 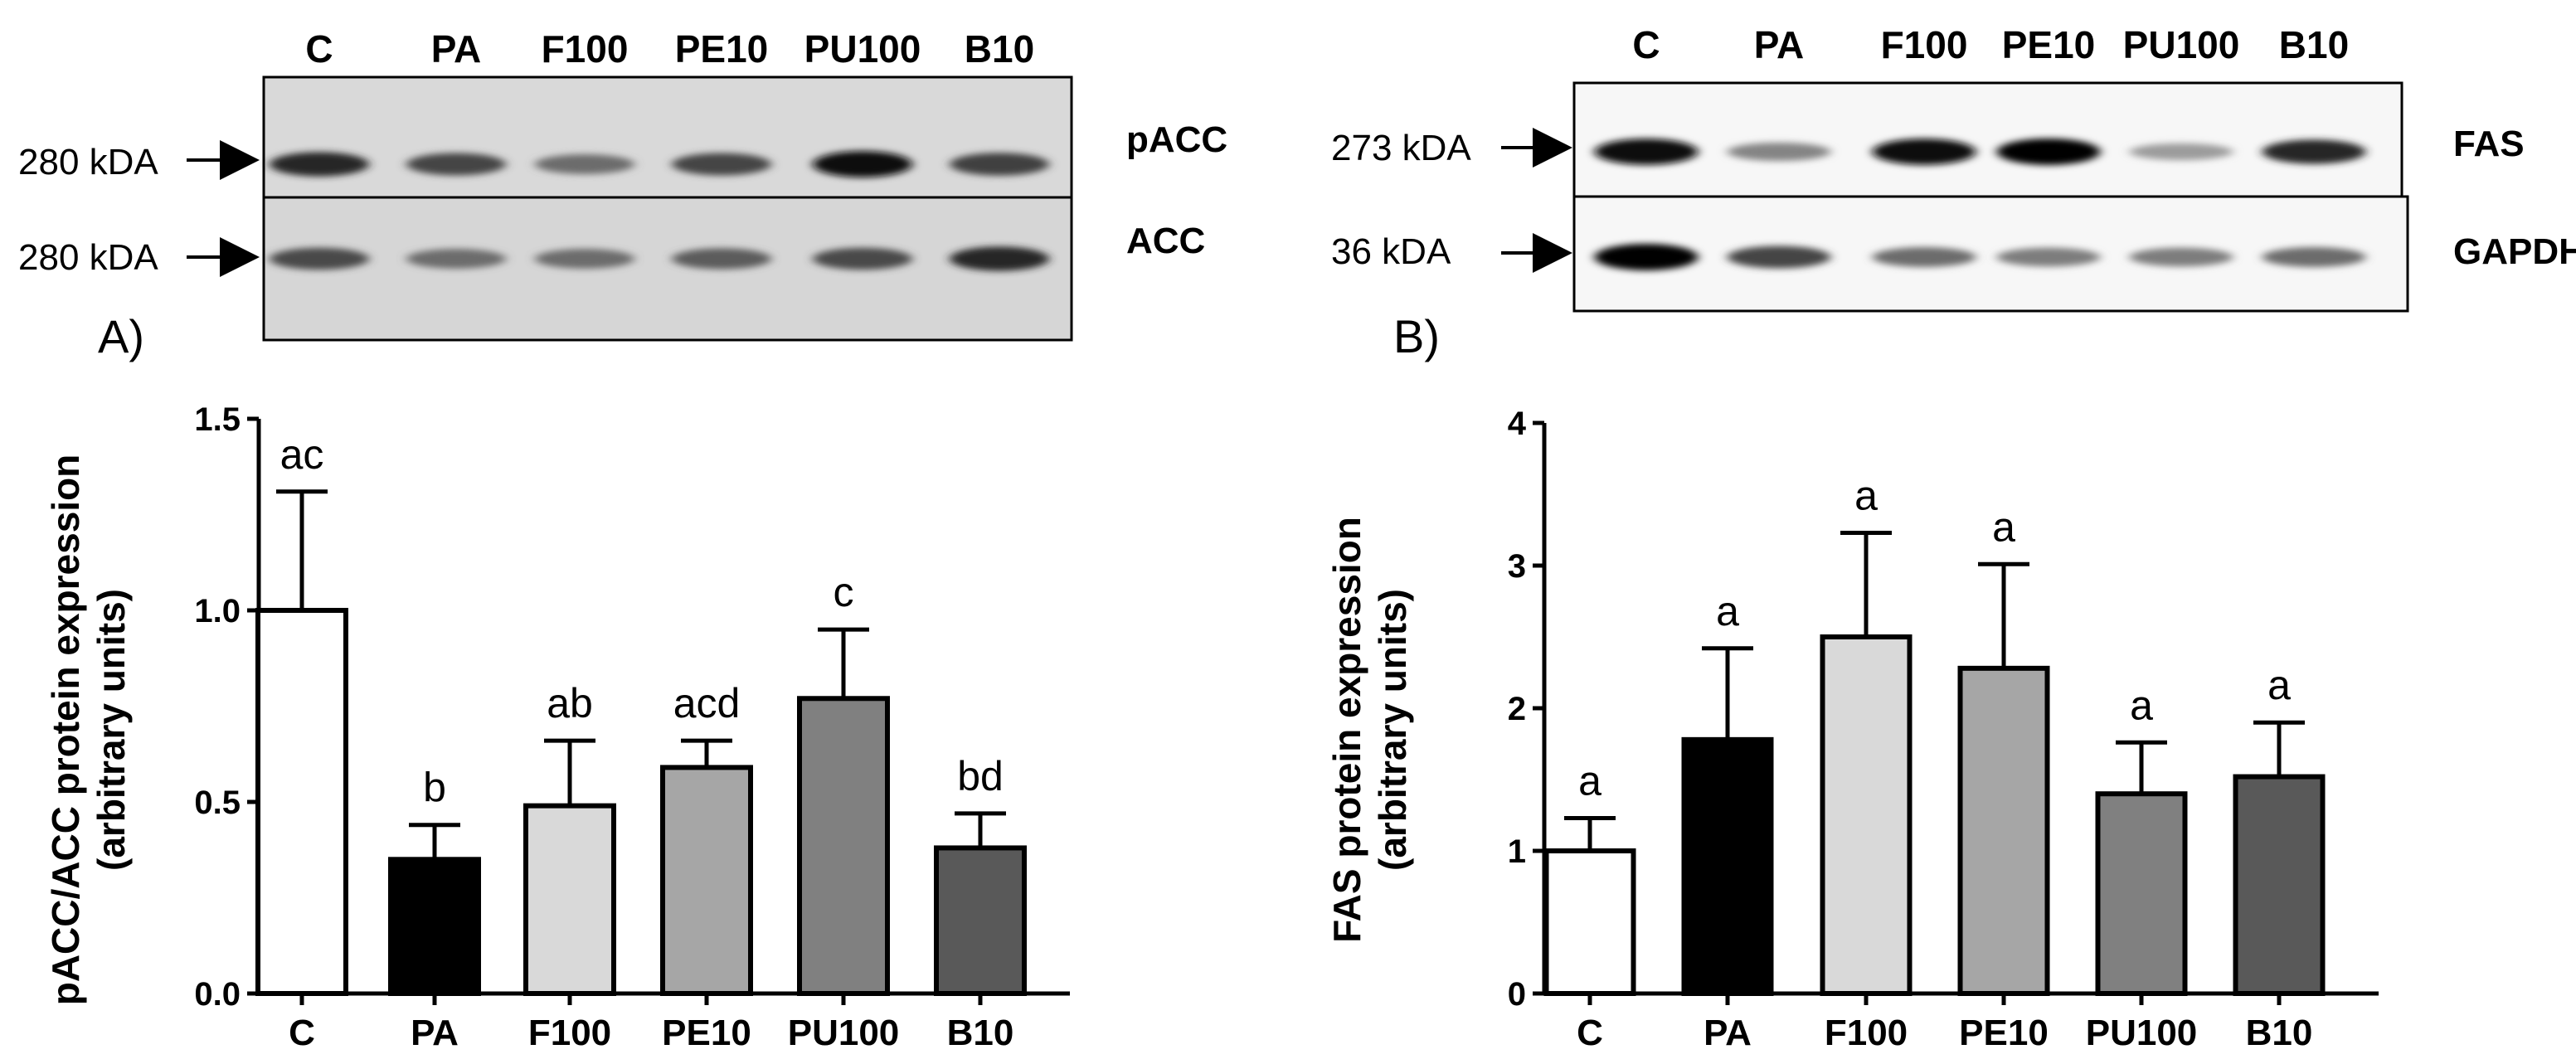 What do you see at coordinates (319, 48) in the screenshot?
I see `left-lane-label: C` at bounding box center [319, 48].